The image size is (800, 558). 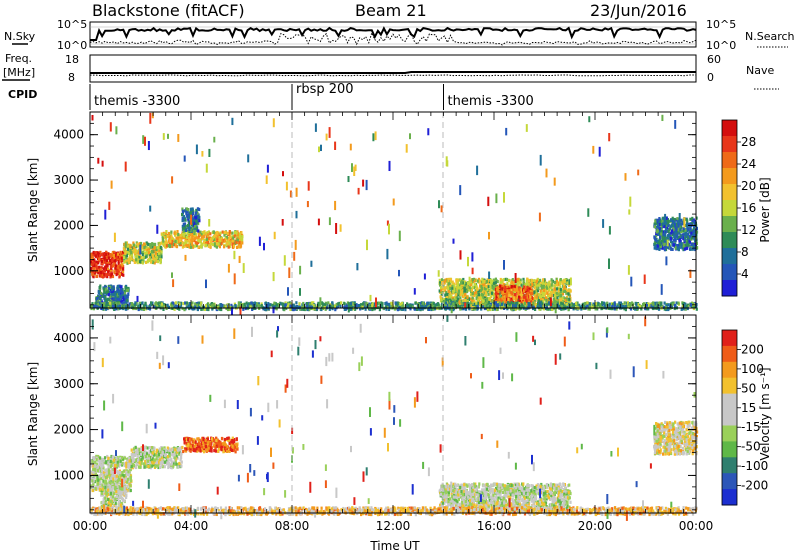 I want to click on freq-label-line1: Freq., so click(x=18, y=58).